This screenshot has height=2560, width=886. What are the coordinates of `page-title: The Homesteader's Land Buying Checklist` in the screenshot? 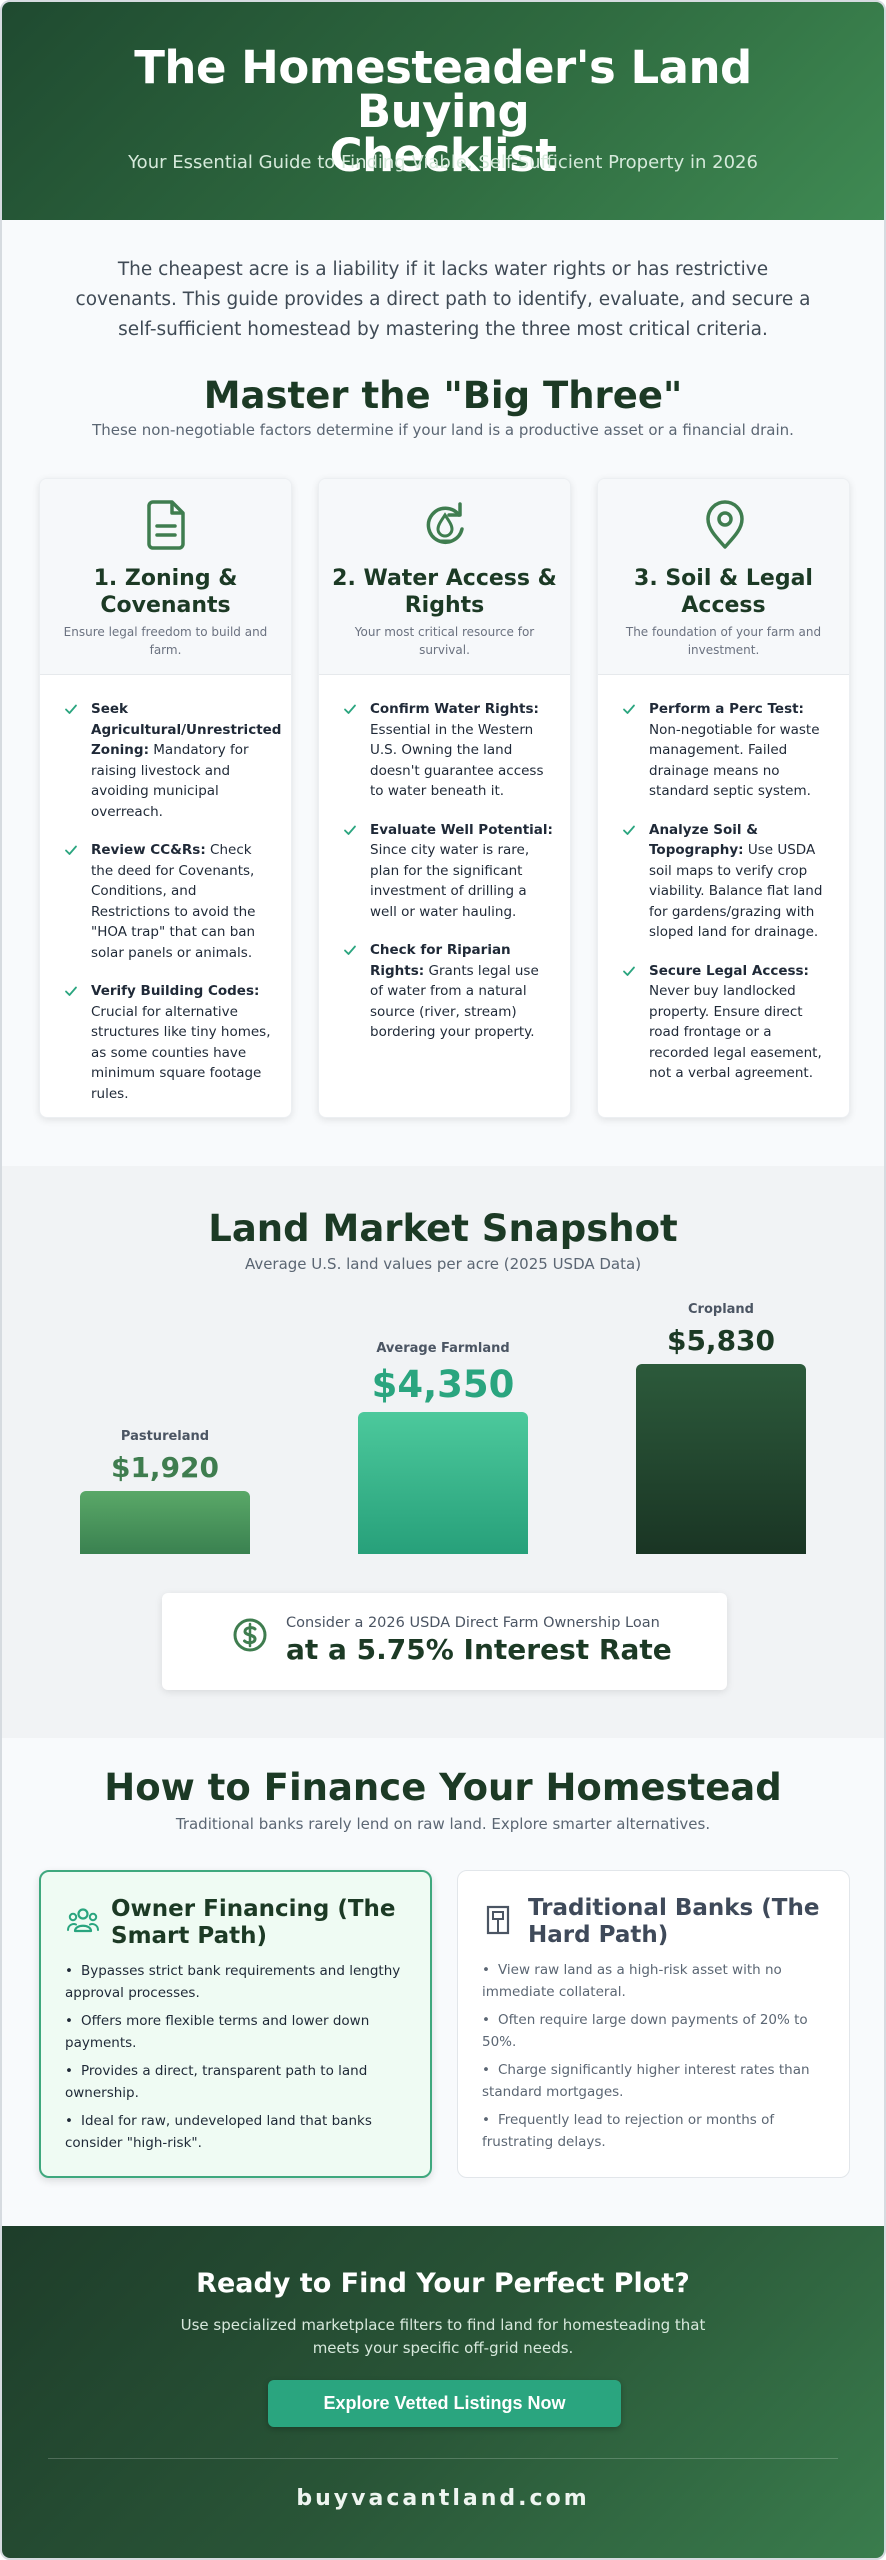 It's located at (443, 111).